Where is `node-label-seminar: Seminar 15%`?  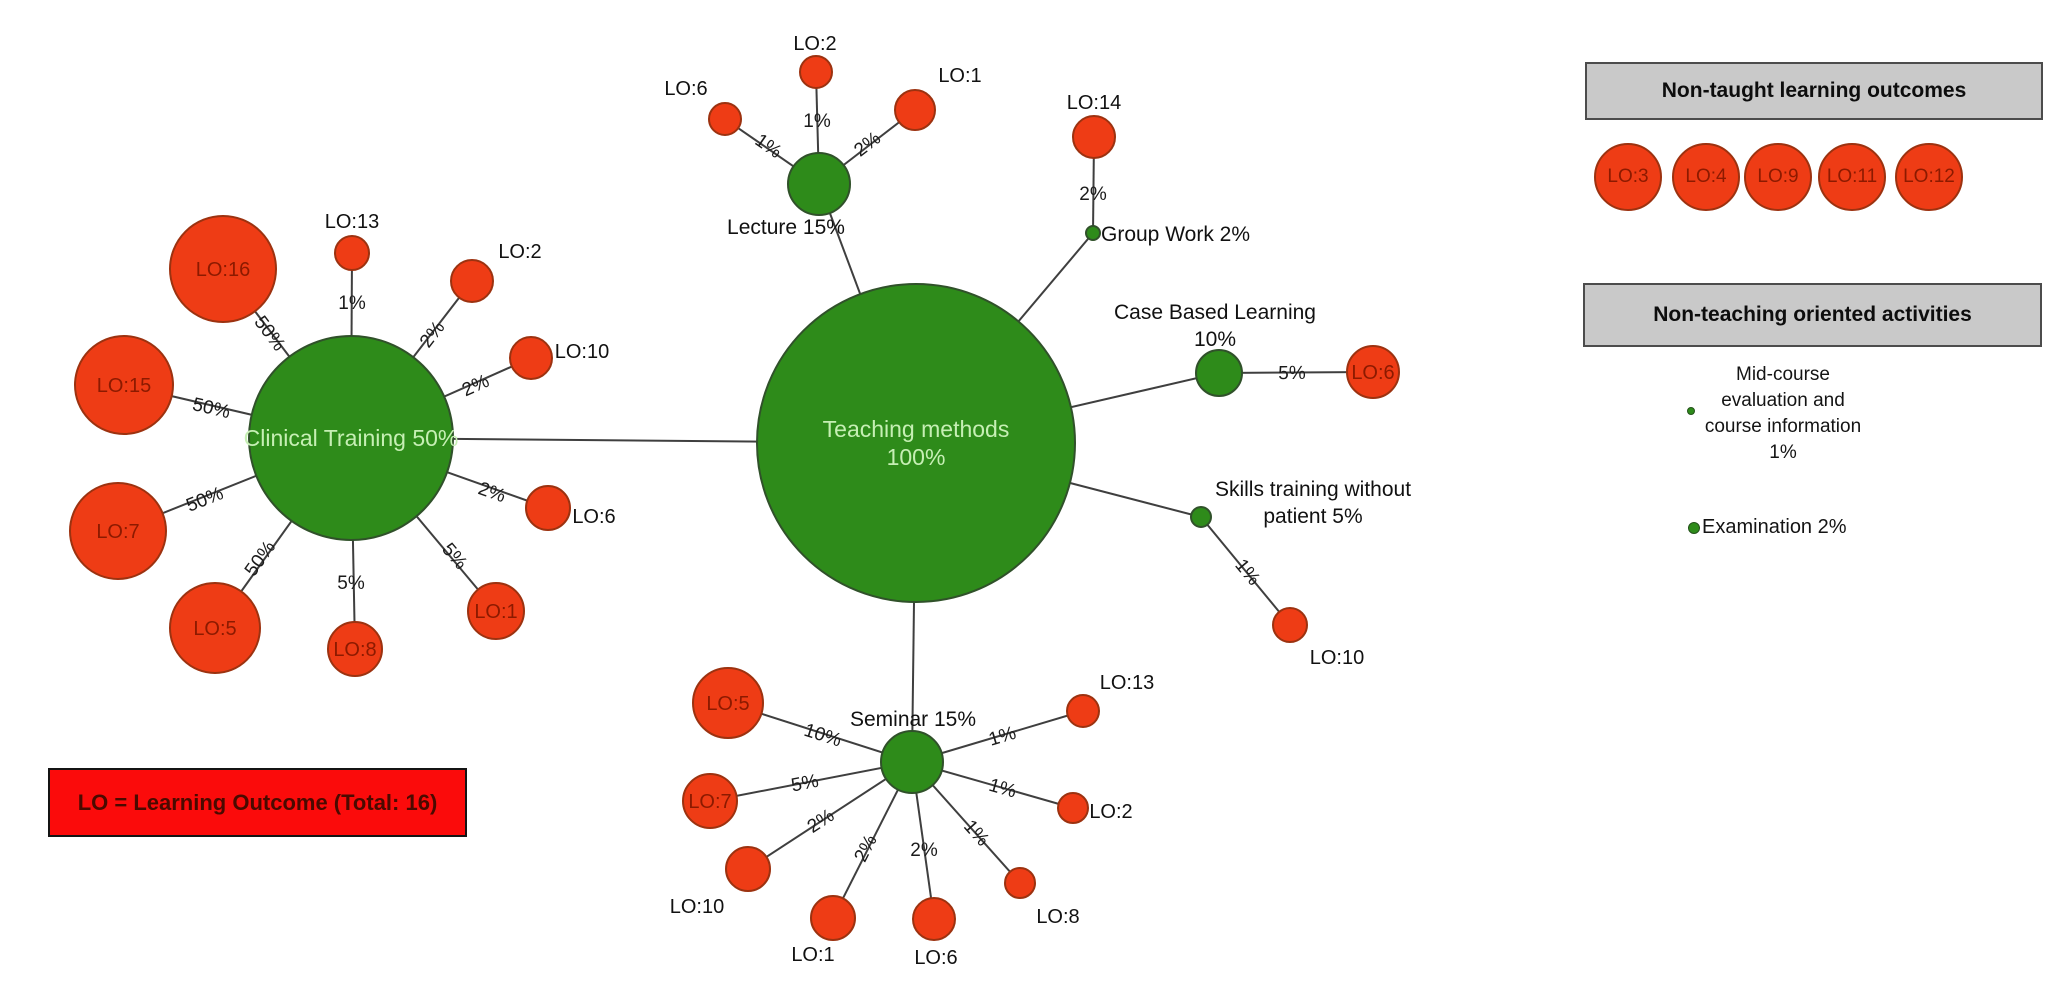 node-label-seminar: Seminar 15% is located at coordinates (913, 719).